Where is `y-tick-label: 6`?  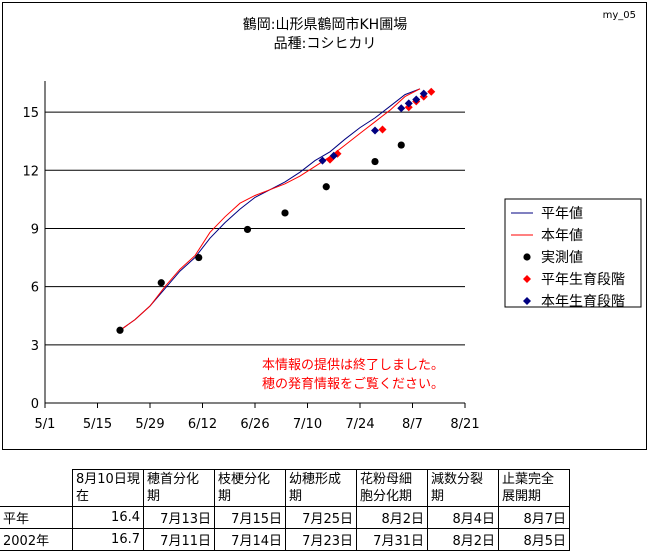
y-tick-label: 6 is located at coordinates (35, 288).